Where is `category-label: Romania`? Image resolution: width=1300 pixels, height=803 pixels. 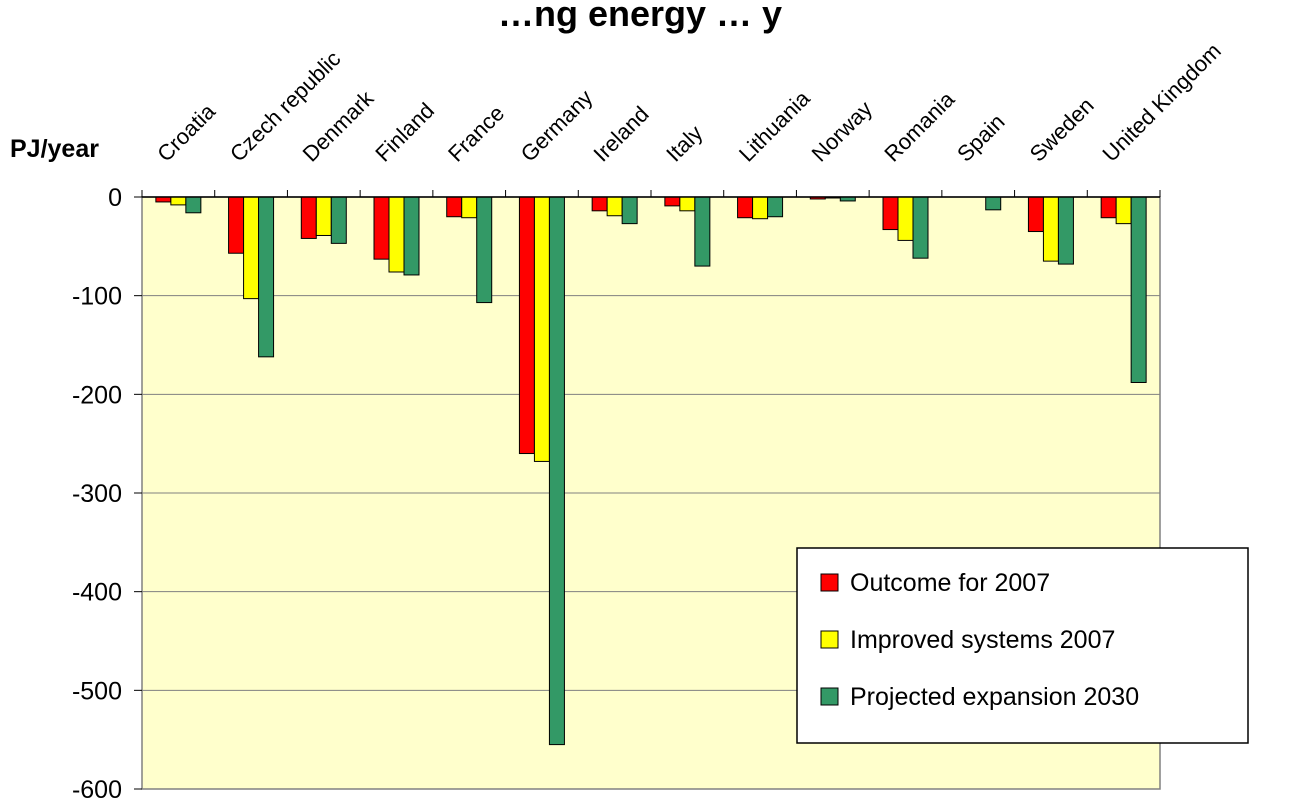 category-label: Romania is located at coordinates (919, 126).